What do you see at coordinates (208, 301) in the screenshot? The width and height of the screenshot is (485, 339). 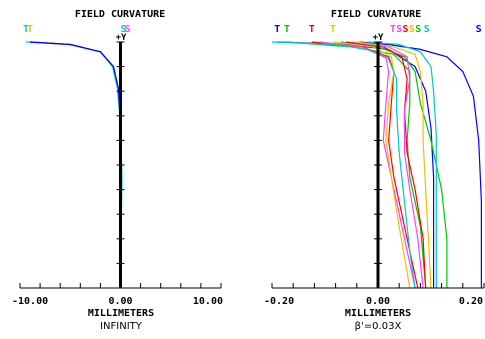 I see `x-tick-label: 10.00` at bounding box center [208, 301].